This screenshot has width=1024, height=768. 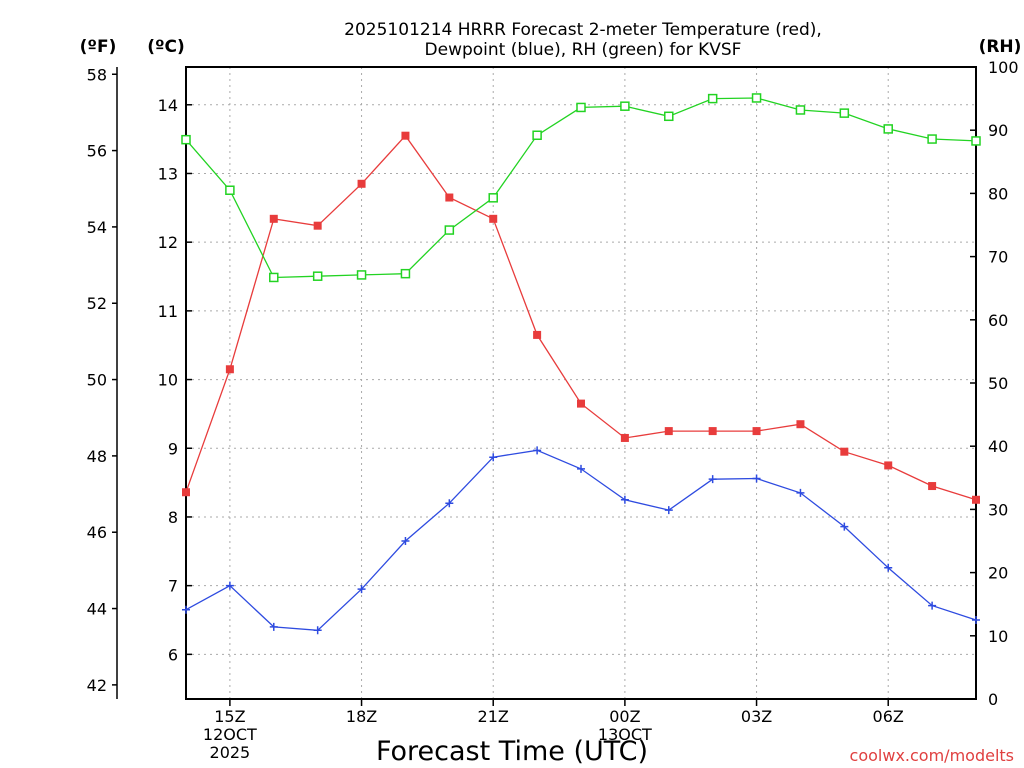 I want to click on celsius-tick-label: 11, so click(x=168, y=311).